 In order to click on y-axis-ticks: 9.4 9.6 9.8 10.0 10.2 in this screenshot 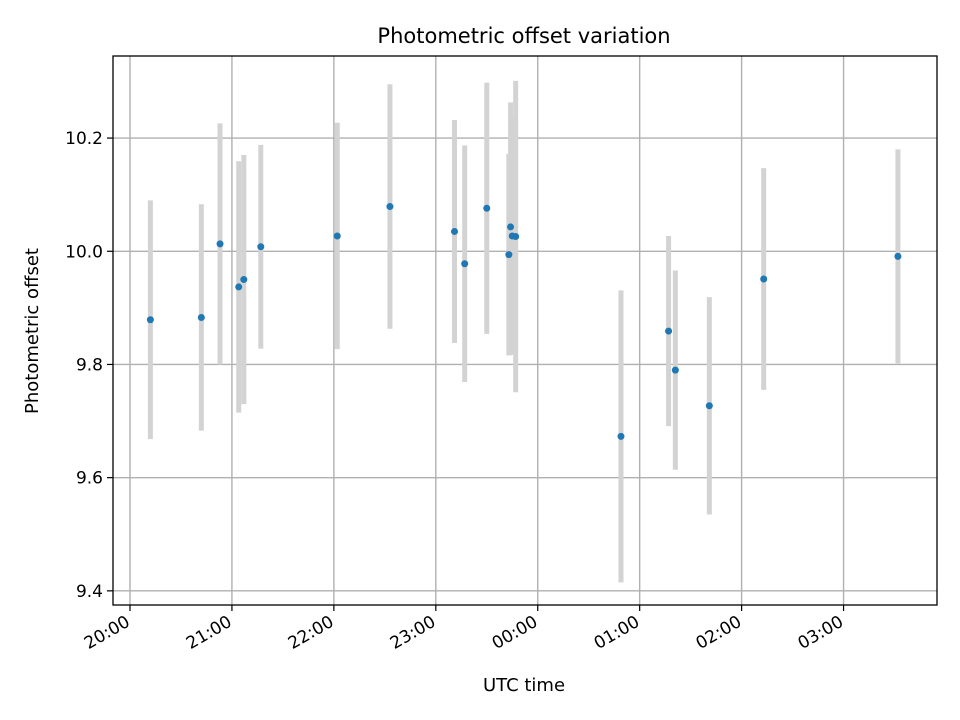, I will do `click(89, 365)`.